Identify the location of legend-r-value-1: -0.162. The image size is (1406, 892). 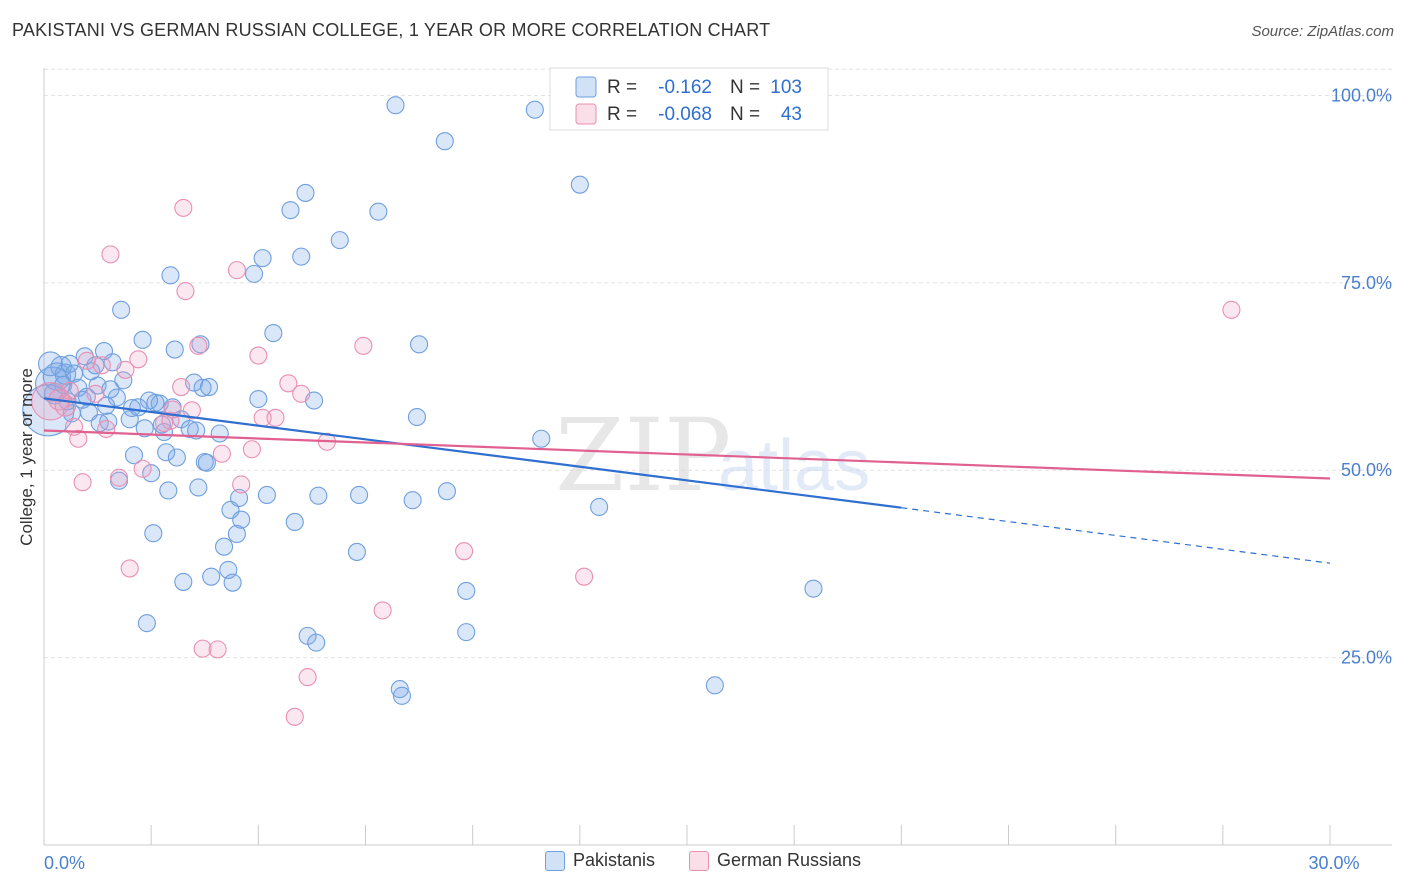
(685, 87).